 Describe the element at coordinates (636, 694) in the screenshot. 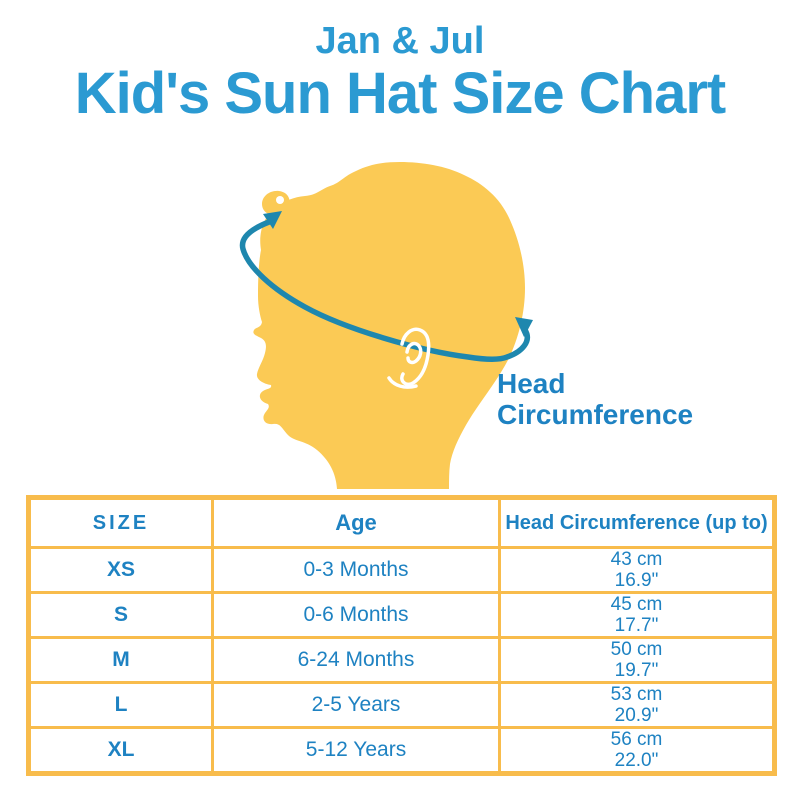

I see `circumference-cm: 53 cm` at that location.